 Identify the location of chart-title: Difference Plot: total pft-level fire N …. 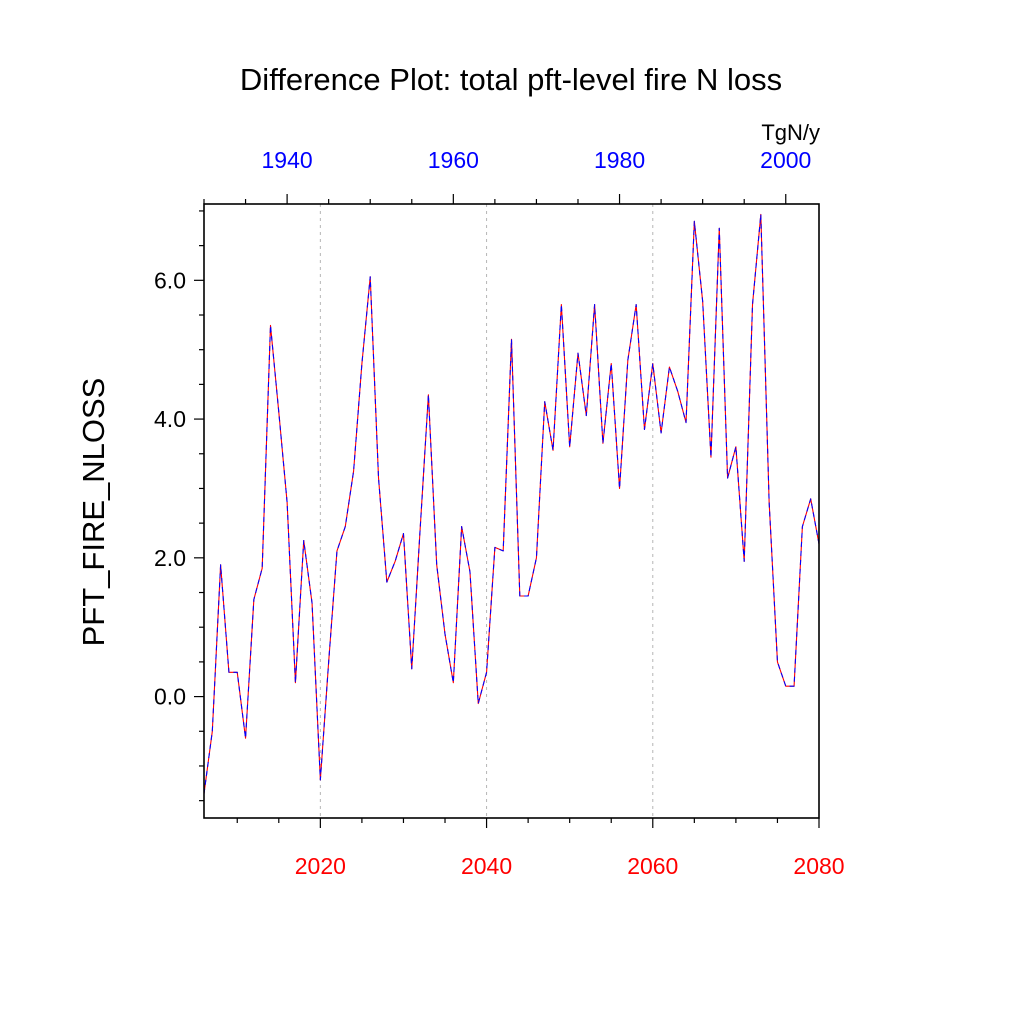
(511, 79).